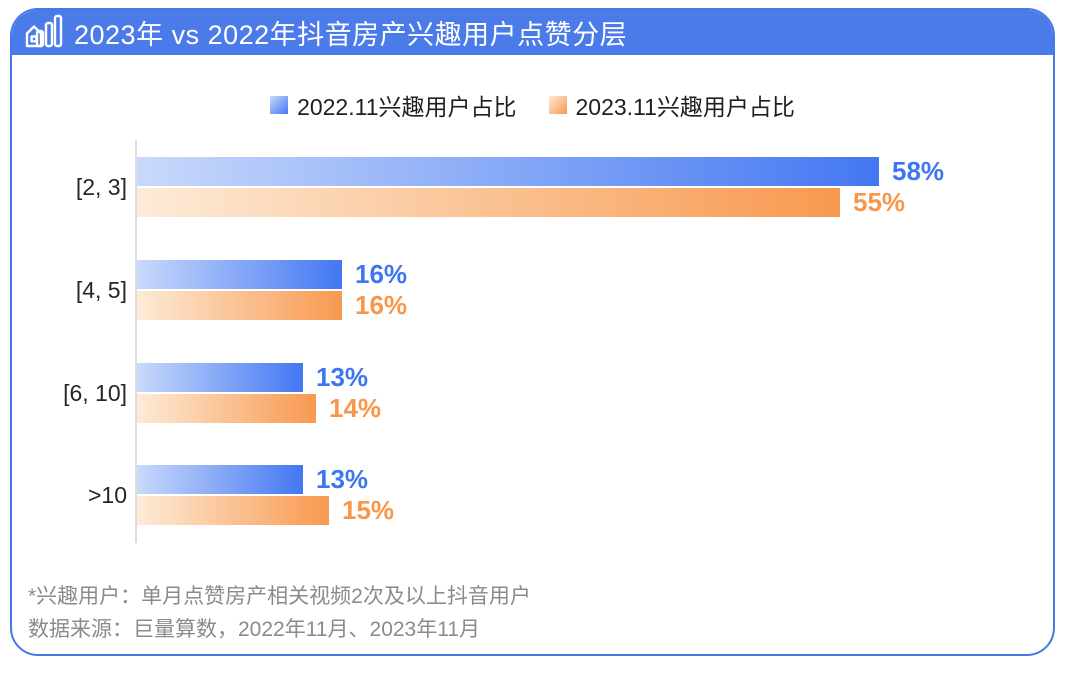 Image resolution: width=1080 pixels, height=679 pixels. What do you see at coordinates (279, 105) in the screenshot?
I see `legend-swatch-2022` at bounding box center [279, 105].